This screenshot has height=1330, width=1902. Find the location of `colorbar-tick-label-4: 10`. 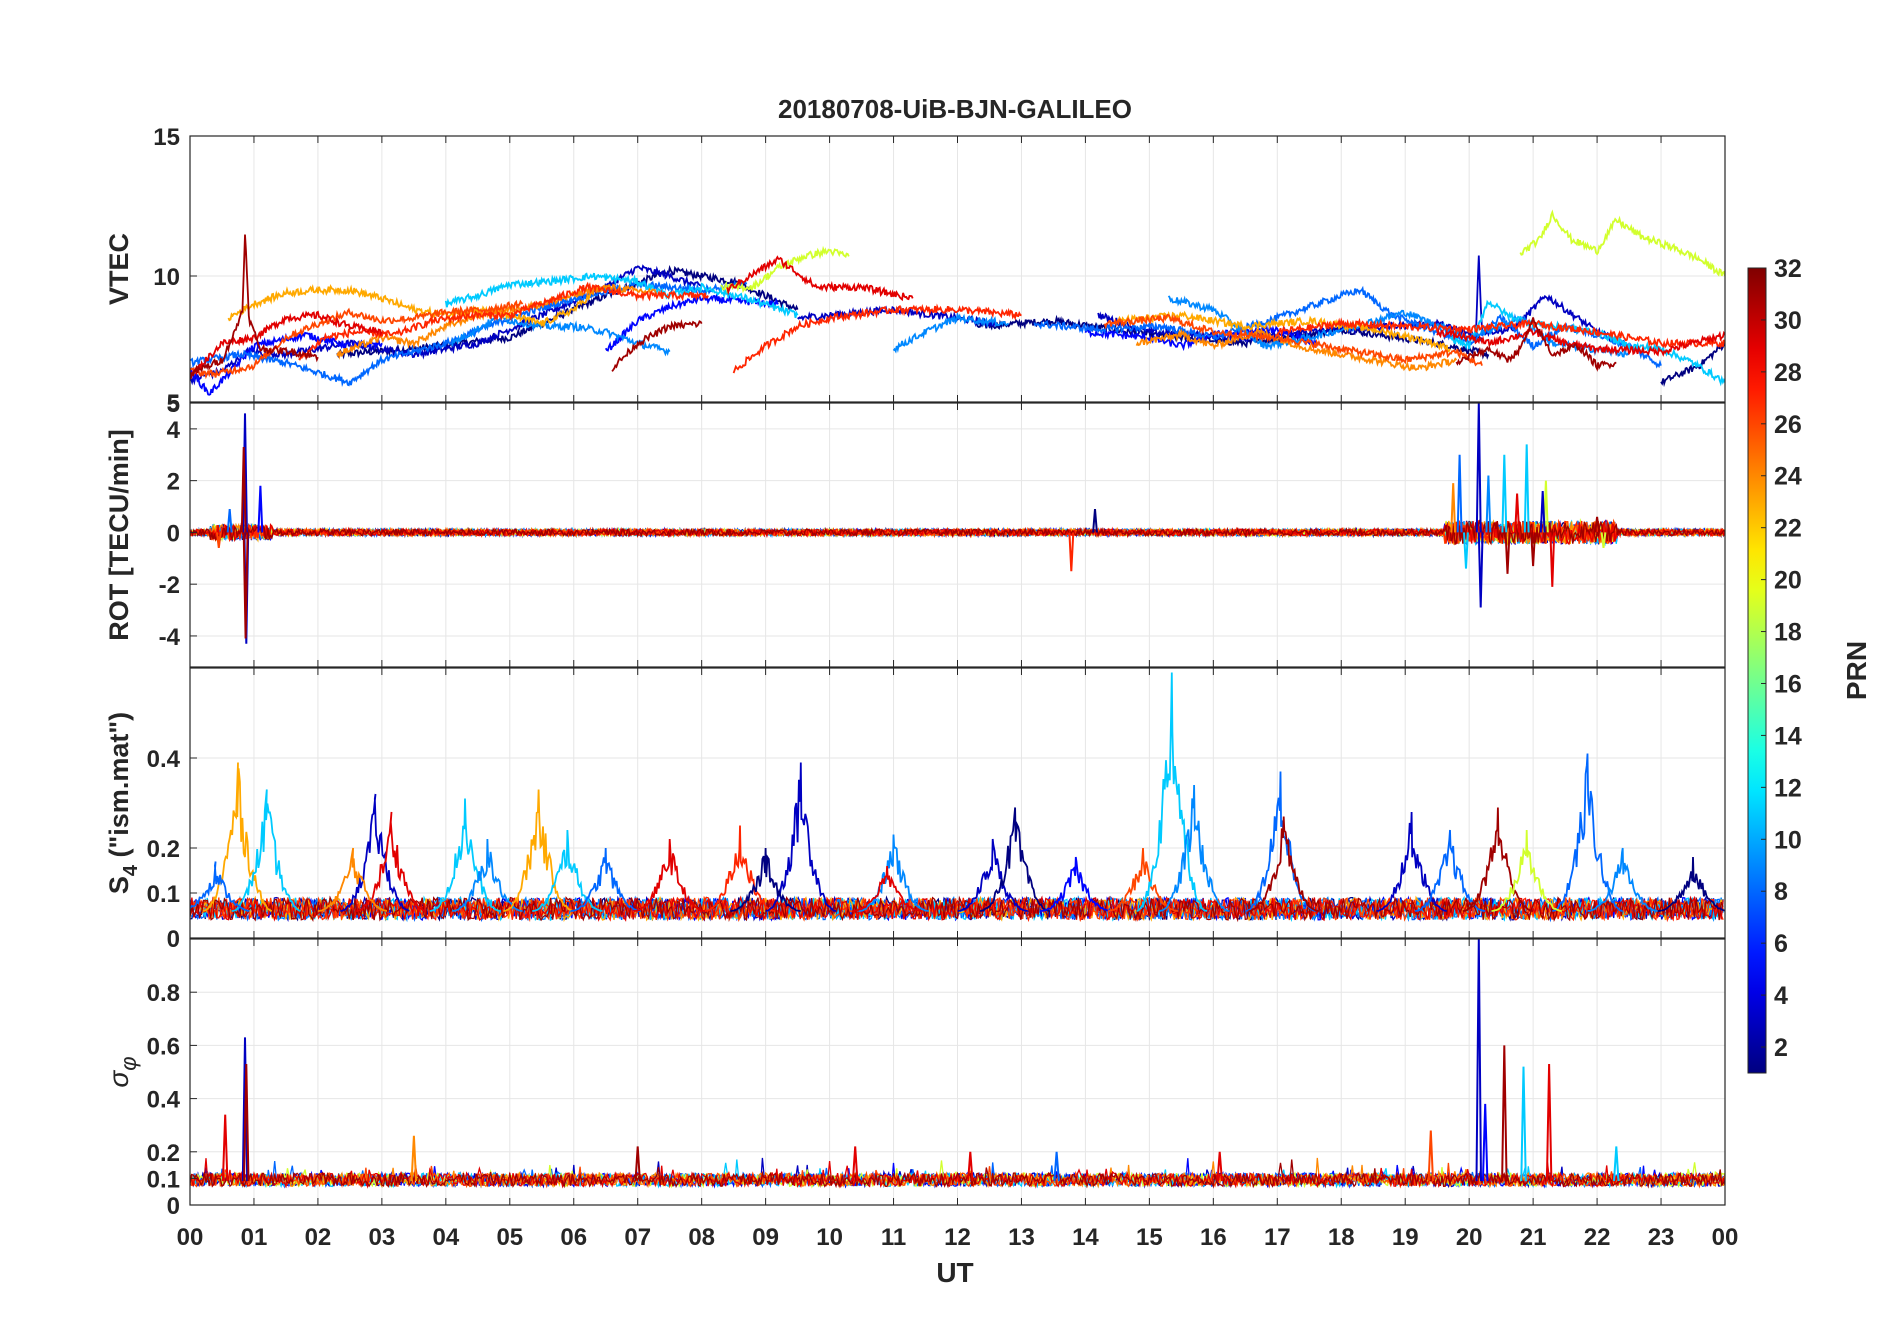

colorbar-tick-label-4: 10 is located at coordinates (1788, 840).